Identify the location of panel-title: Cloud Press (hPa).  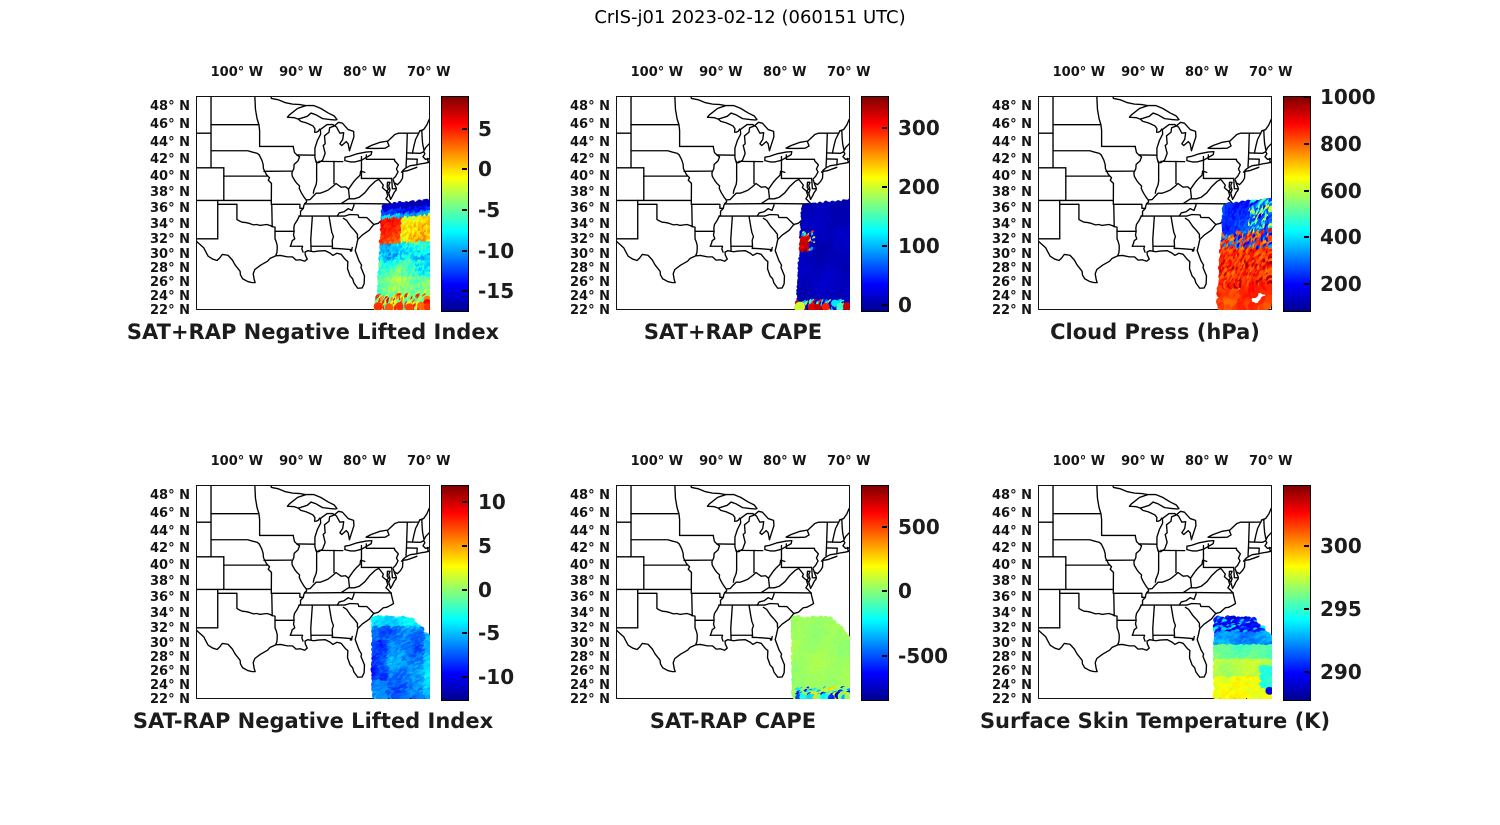
(1155, 332).